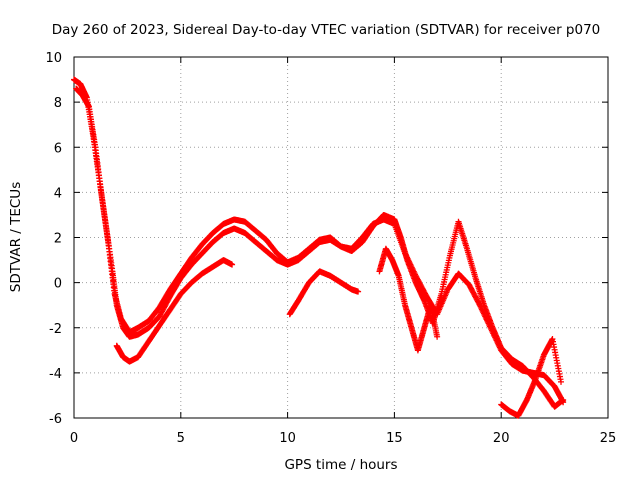 Image resolution: width=640 pixels, height=480 pixels. What do you see at coordinates (287, 438) in the screenshot?
I see `x-tick-label: 10` at bounding box center [287, 438].